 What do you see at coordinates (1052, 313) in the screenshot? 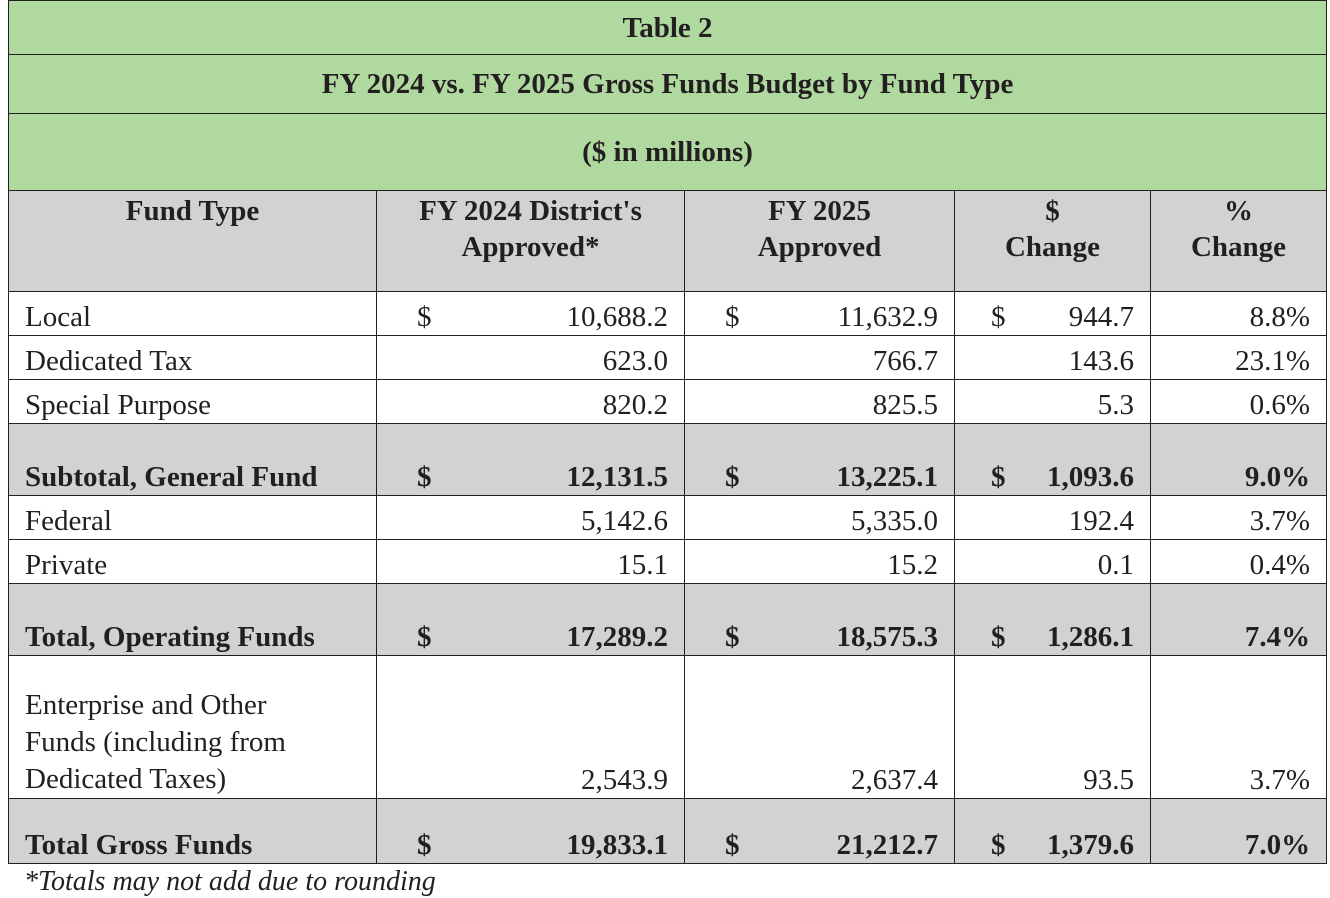
I see `change-cell: $ 944.7` at bounding box center [1052, 313].